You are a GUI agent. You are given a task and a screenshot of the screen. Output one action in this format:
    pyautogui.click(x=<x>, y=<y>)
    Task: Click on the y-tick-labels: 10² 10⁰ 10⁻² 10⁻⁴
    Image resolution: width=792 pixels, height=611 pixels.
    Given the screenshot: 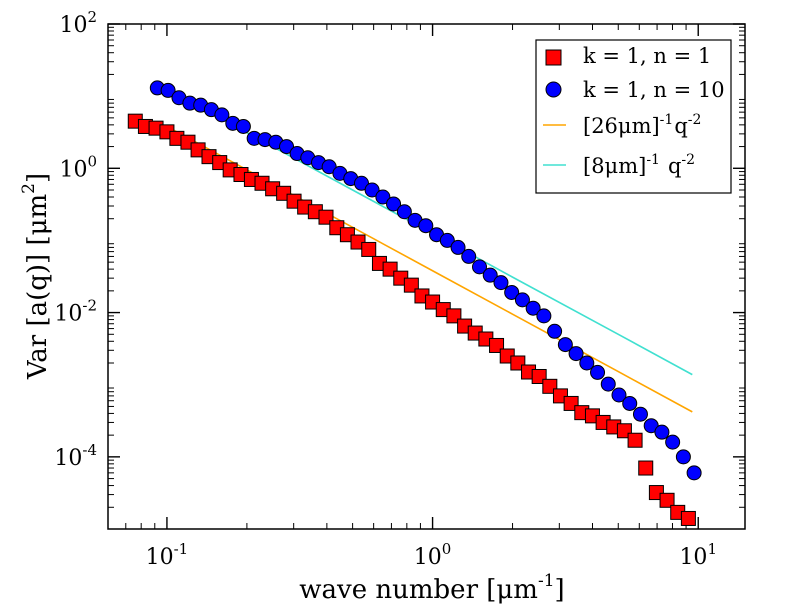 What is the action you would take?
    pyautogui.click(x=75, y=239)
    